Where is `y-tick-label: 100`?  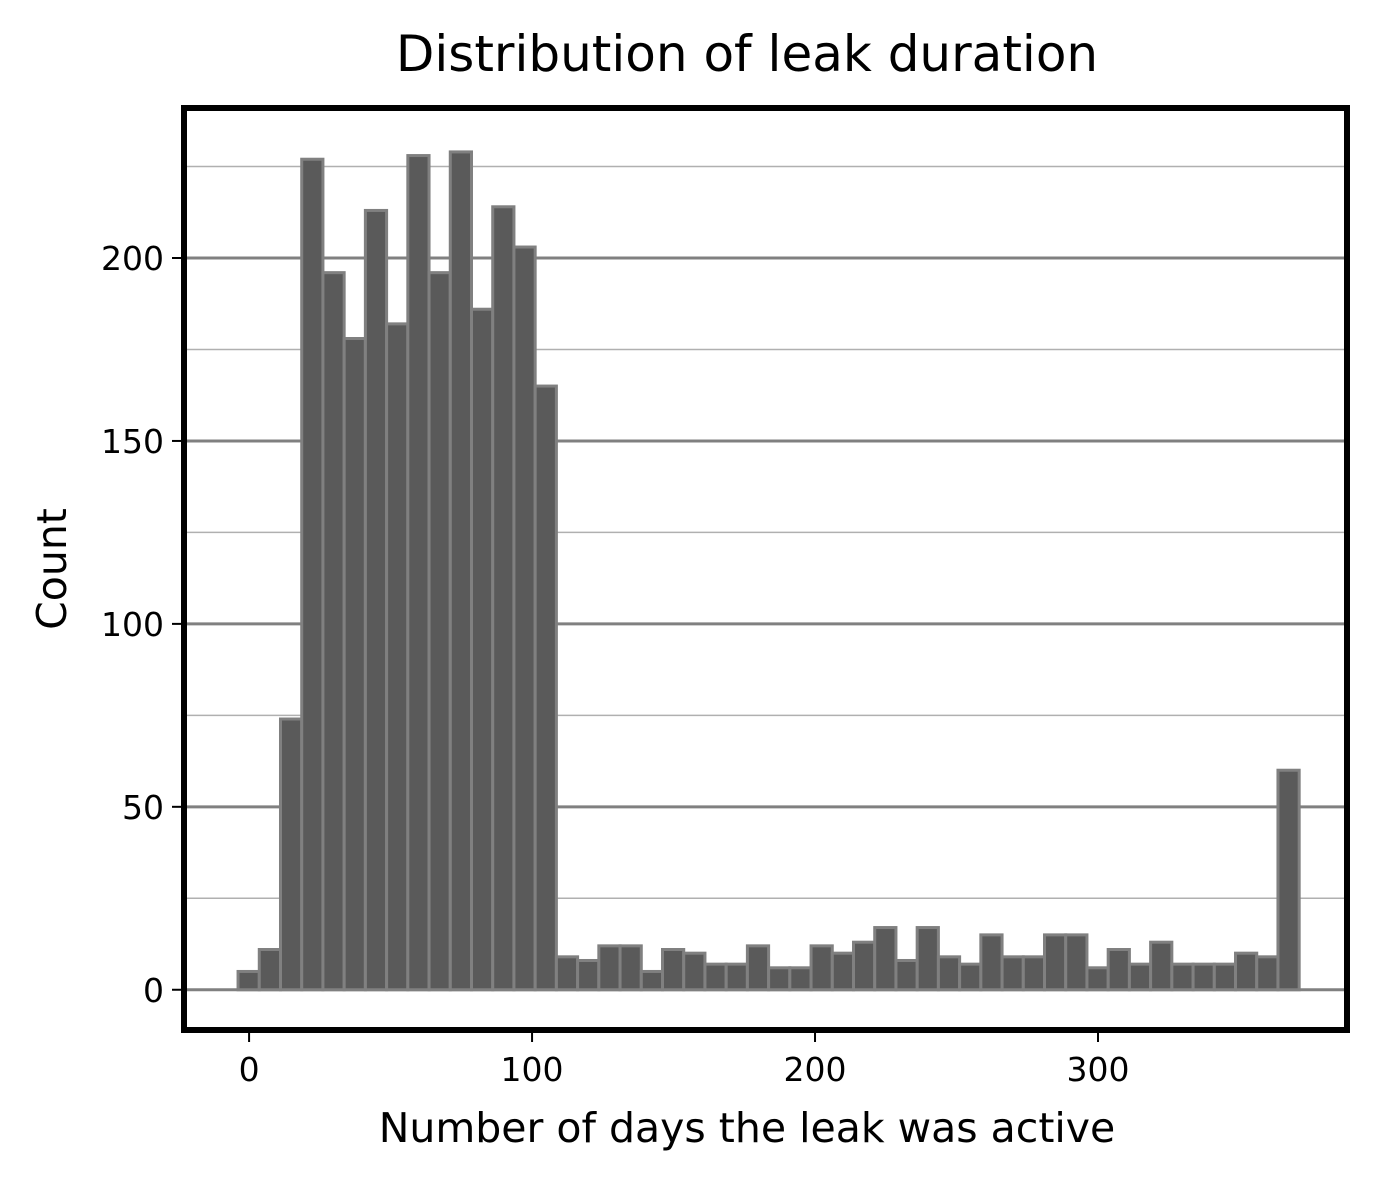 y-tick-label: 100 is located at coordinates (132, 624).